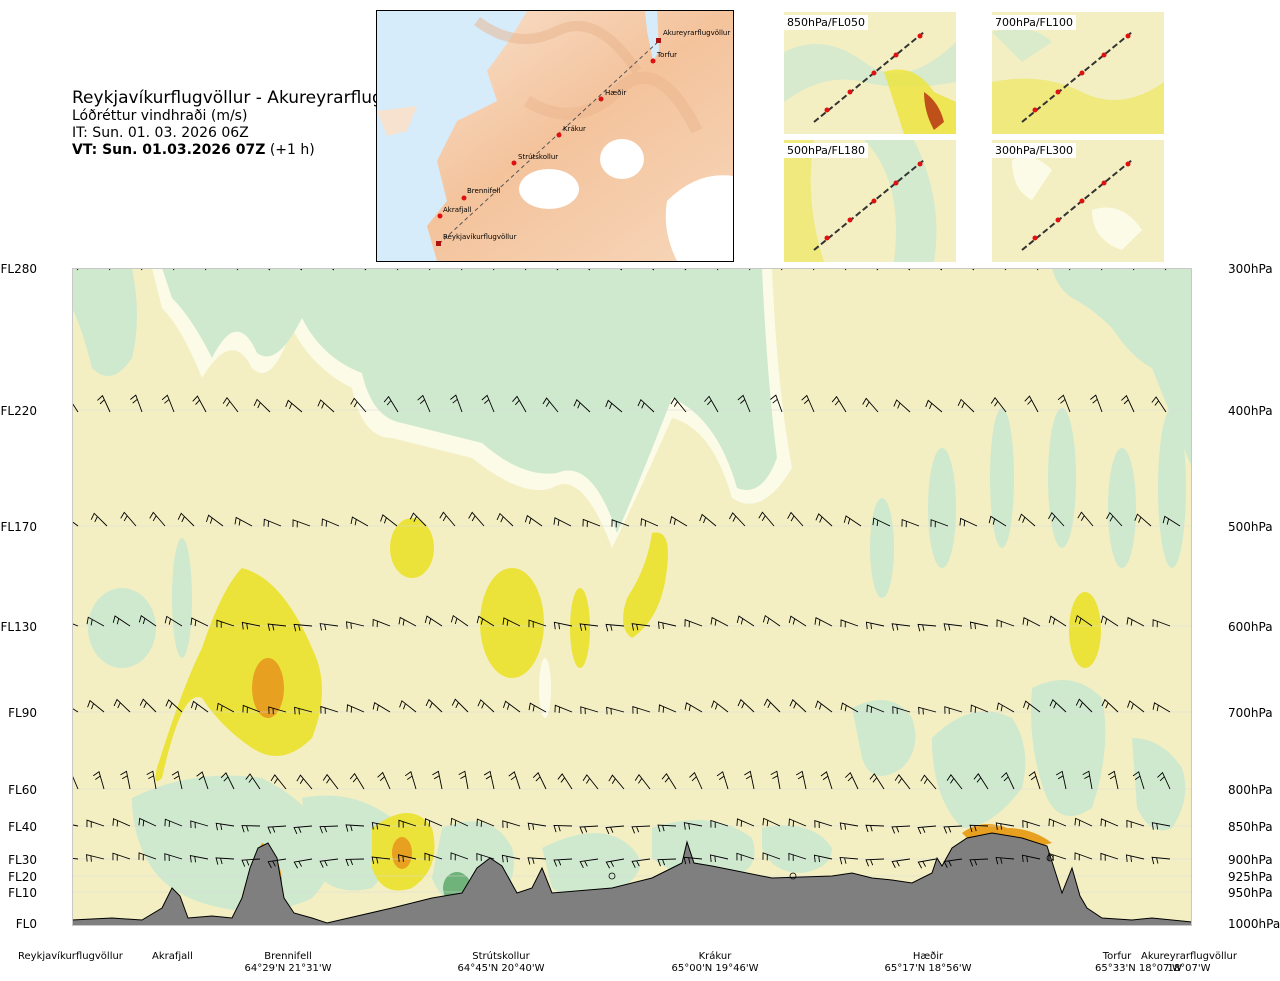  Describe the element at coordinates (1250, 627) in the screenshot. I see `pressure-label: 600hPa` at that location.